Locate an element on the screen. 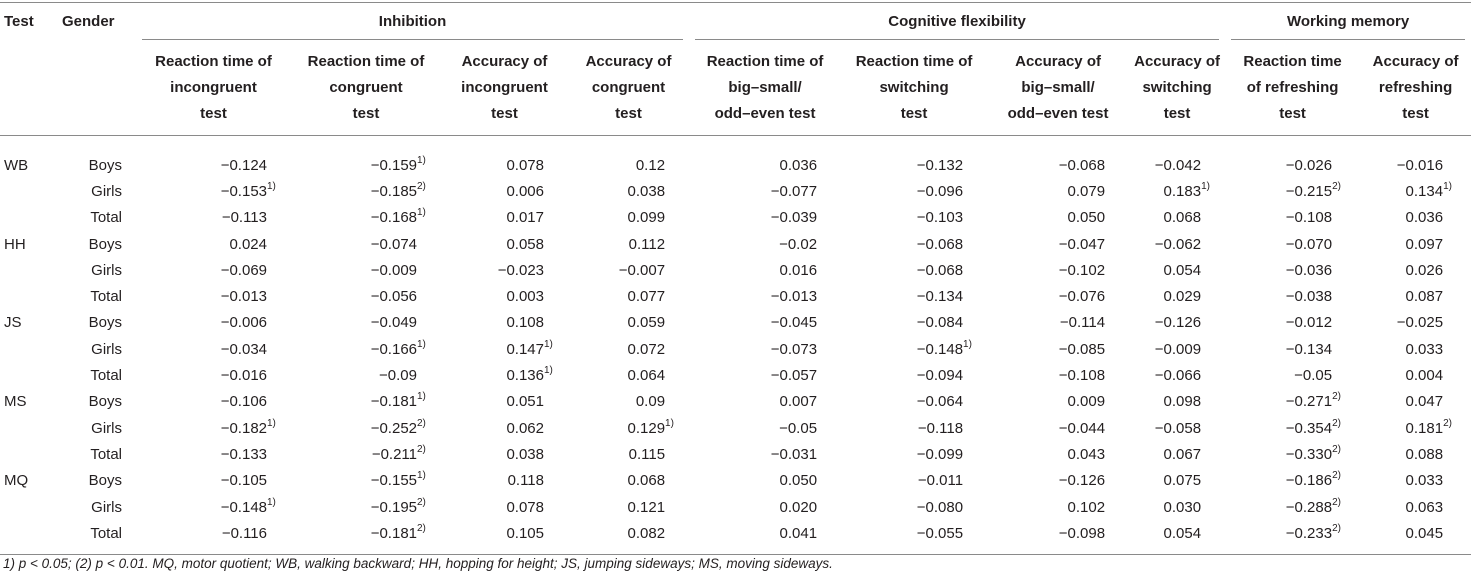  header-cognitive-flexibility: Cognitive flexibility is located at coordinates (957, 21).